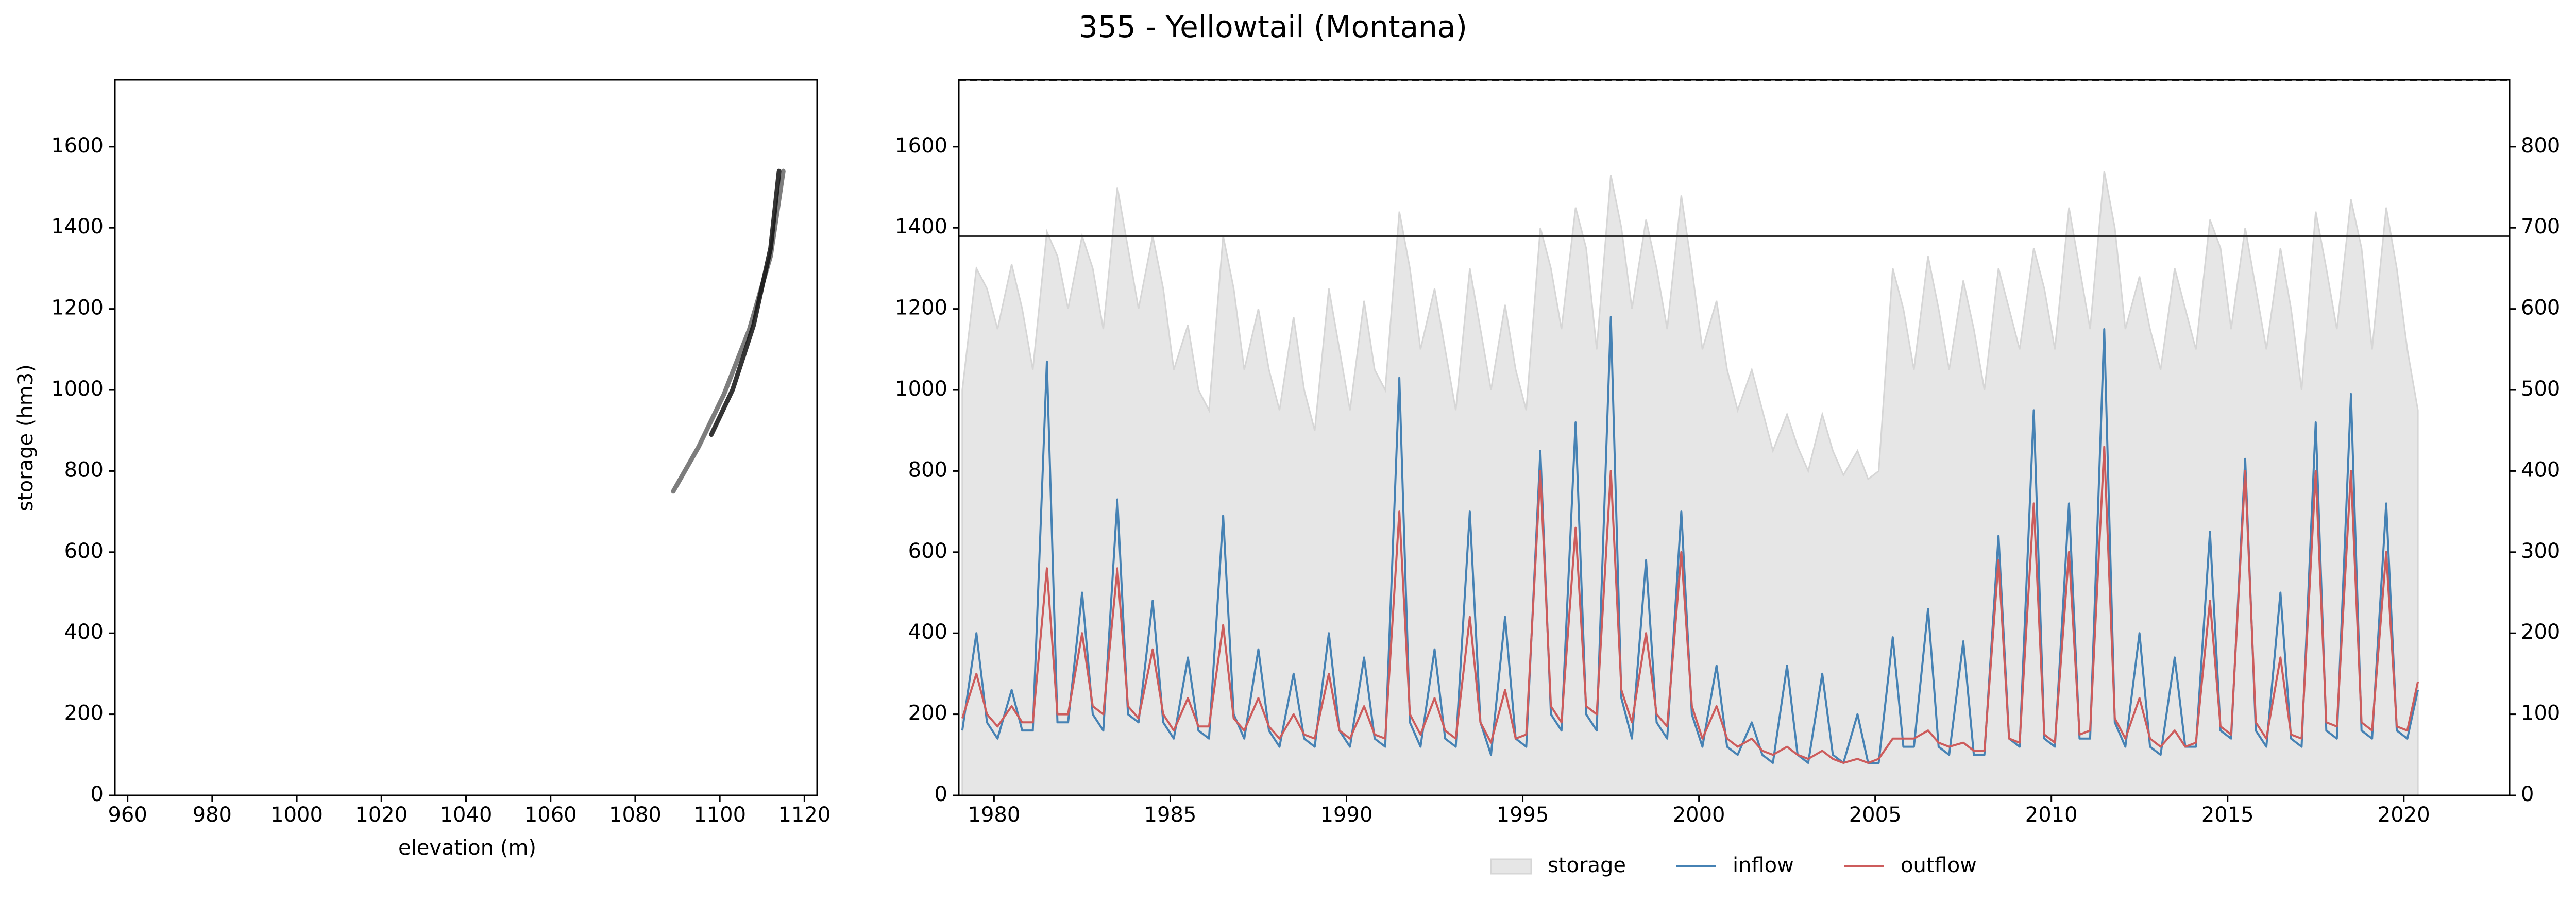 This screenshot has height=902, width=2576. Describe the element at coordinates (635, 815) in the screenshot. I see `x-tick-label: 1080` at that location.